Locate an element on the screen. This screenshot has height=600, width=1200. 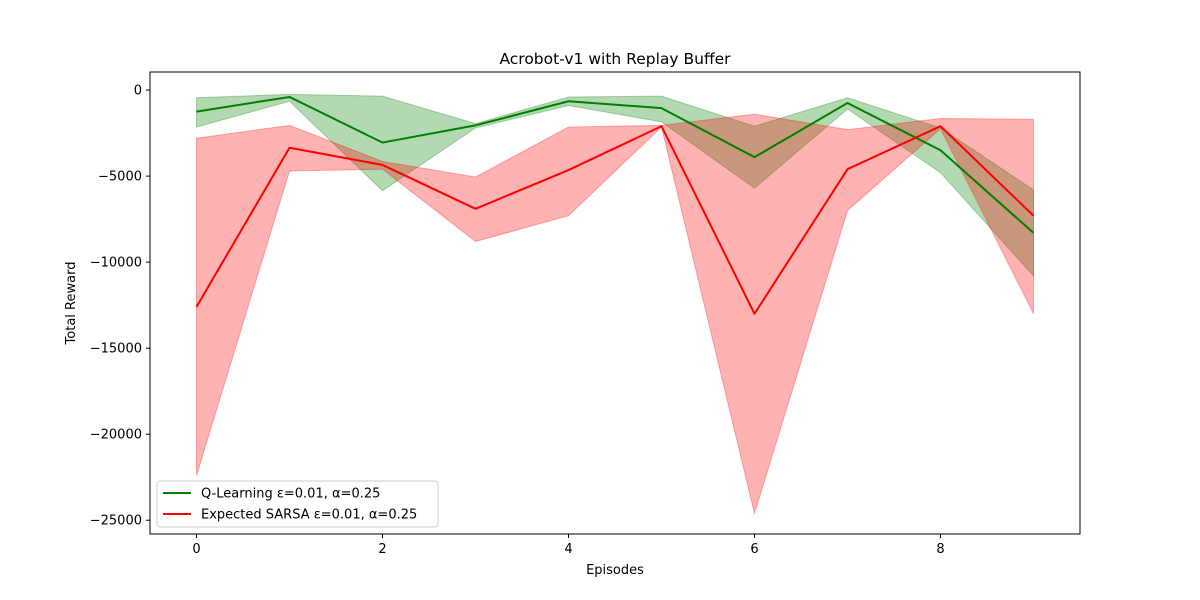
y-tick-label: −15000 is located at coordinates (116, 349).